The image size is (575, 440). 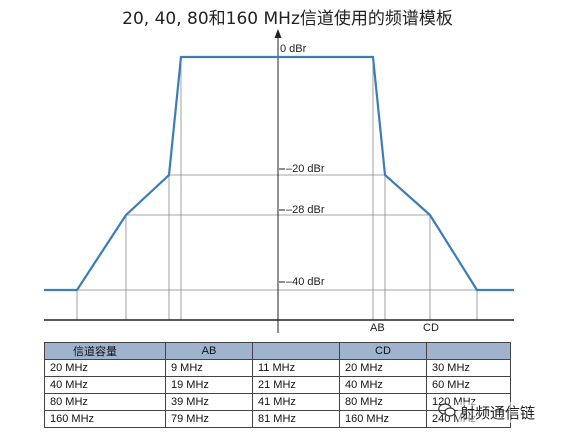 I want to click on table-cell: 30 MHz, so click(x=468, y=368).